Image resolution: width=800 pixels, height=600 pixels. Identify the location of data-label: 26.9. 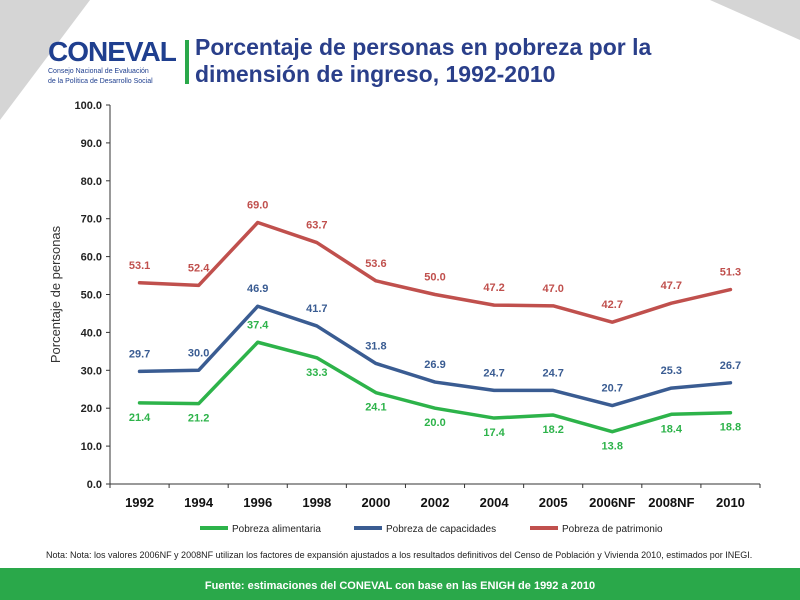
(434, 365).